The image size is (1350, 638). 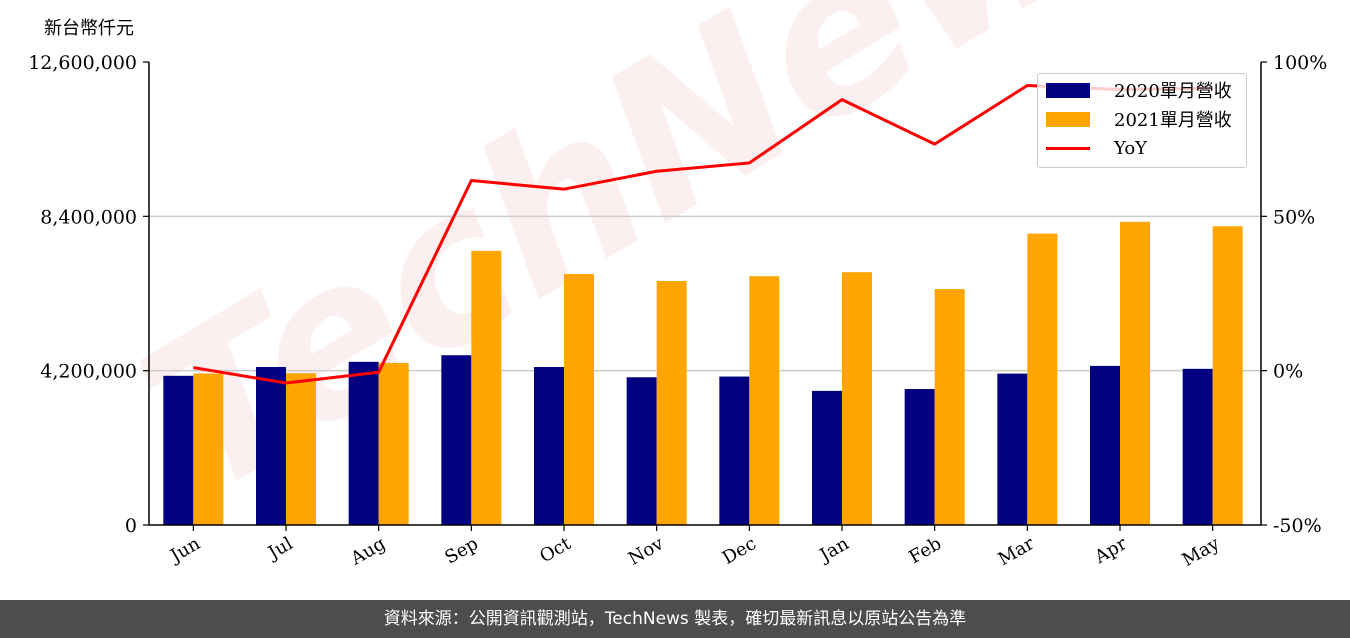 I want to click on x-tick-label-mar: Mar, so click(x=1017, y=551).